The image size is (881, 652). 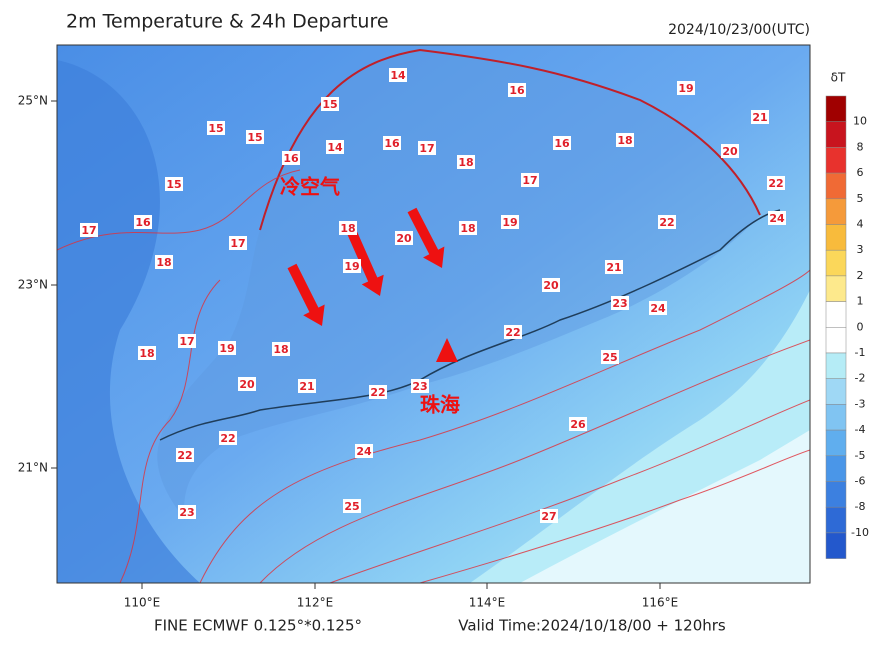 I want to click on colorbar-label: -10, so click(x=860, y=532).